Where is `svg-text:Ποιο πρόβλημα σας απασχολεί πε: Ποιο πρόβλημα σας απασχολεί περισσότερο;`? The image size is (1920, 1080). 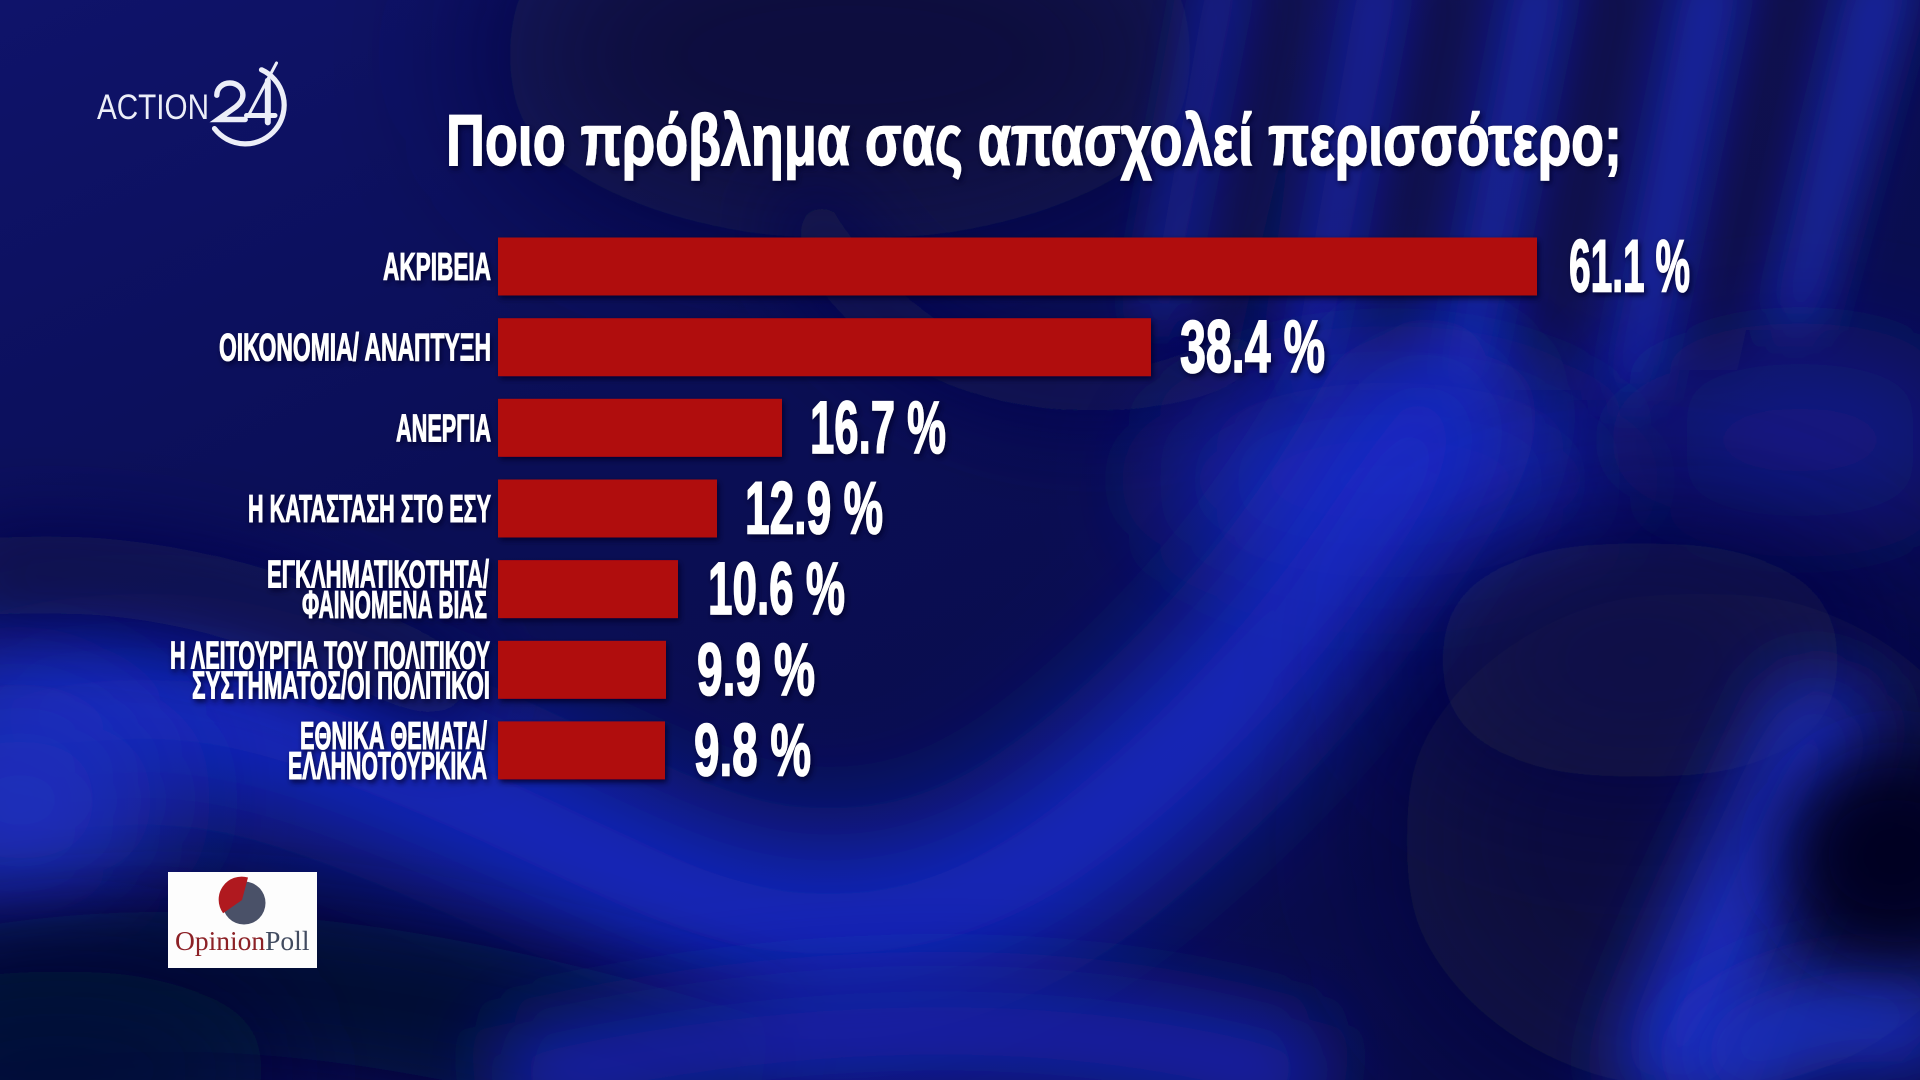 svg-text:Ποιο πρόβλημα σας απασχολεί πε: Ποιο πρόβλημα σας απασχολεί περισσότερο; is located at coordinates (1034, 141).